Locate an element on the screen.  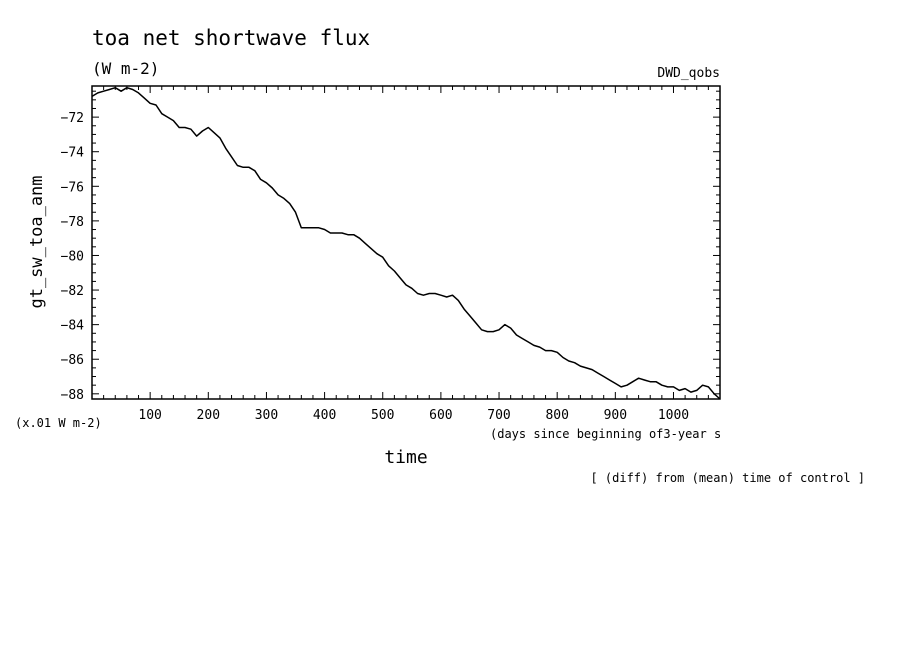
x-tick-label: 300 is located at coordinates (266, 415).